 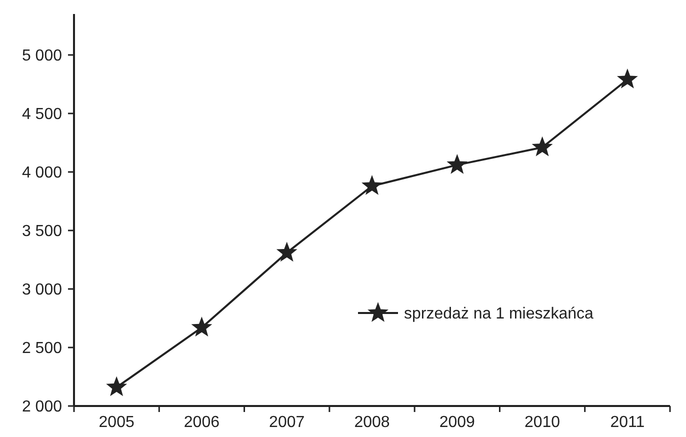 I want to click on x-tick-label: 2007, so click(x=287, y=422).